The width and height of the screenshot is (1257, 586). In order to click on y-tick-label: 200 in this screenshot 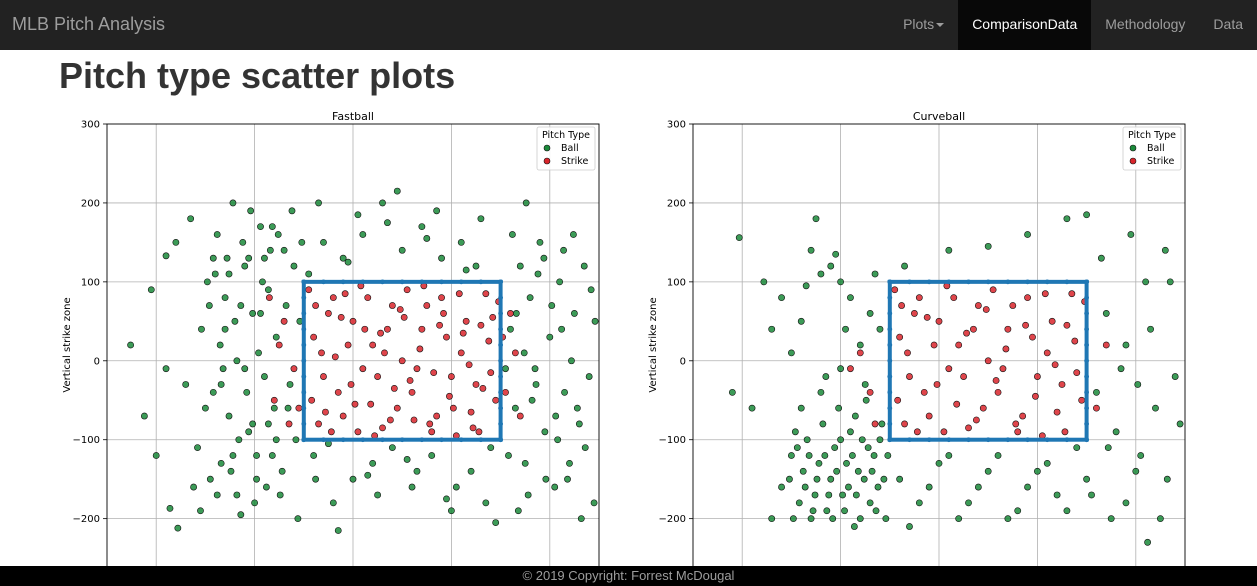, I will do `click(676, 203)`.